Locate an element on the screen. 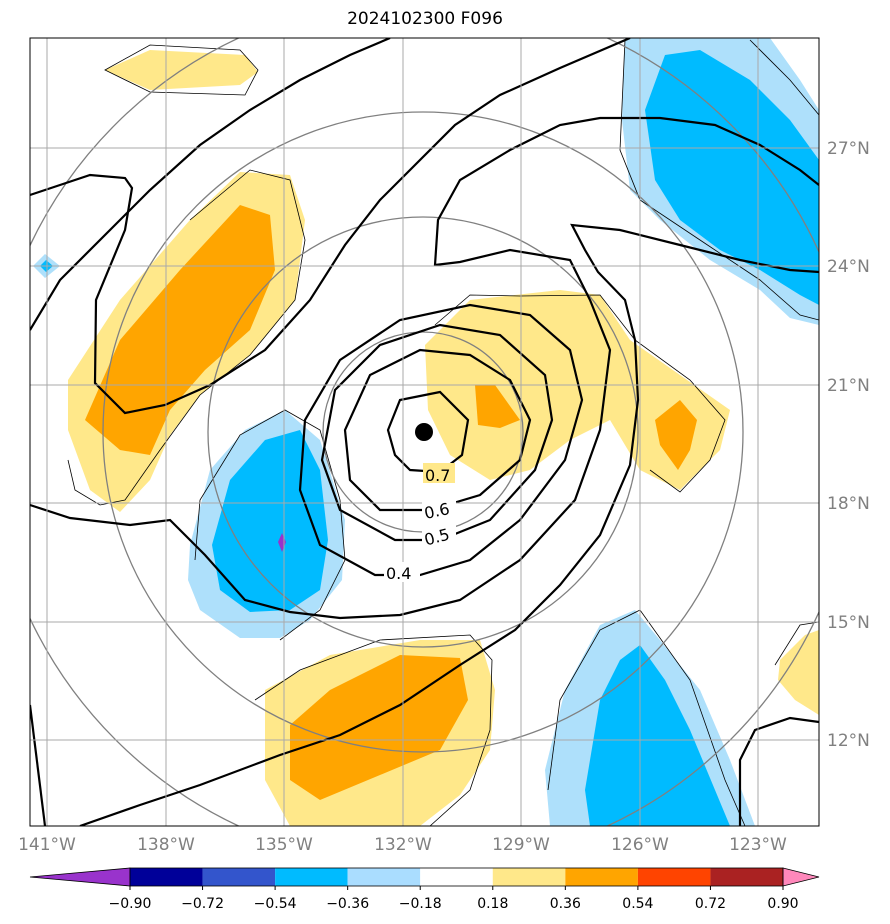 The image size is (890, 924). lon-label: 126°W is located at coordinates (640, 845).